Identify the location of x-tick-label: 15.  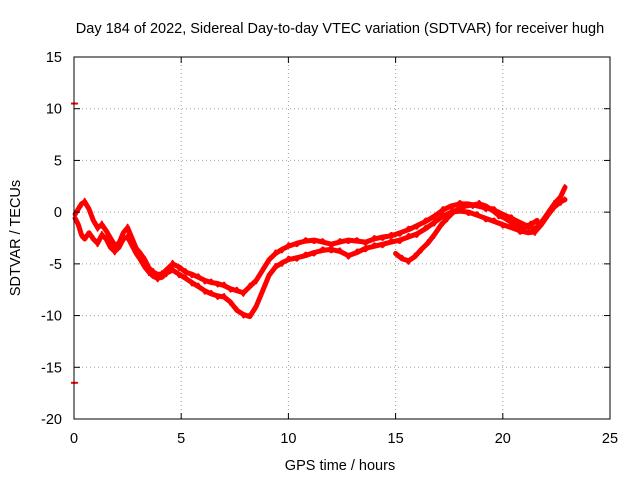
(396, 439).